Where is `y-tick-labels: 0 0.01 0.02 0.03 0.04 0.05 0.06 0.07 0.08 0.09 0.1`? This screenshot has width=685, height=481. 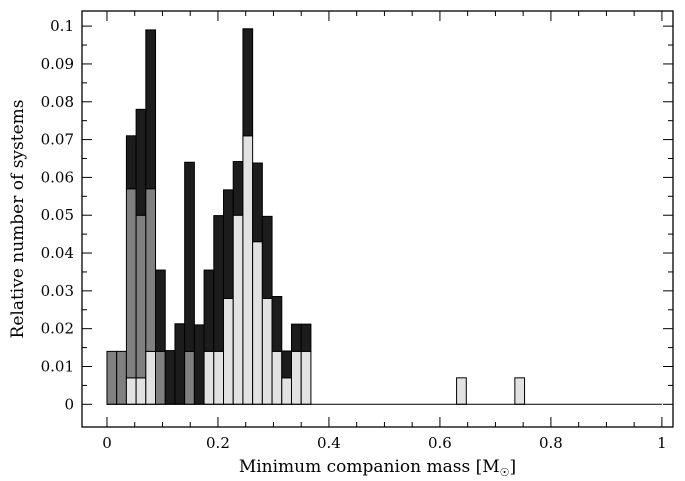 y-tick-labels: 0 0.01 0.02 0.03 0.04 0.05 0.06 0.07 0.08 0.09 0.1 is located at coordinates (57, 215).